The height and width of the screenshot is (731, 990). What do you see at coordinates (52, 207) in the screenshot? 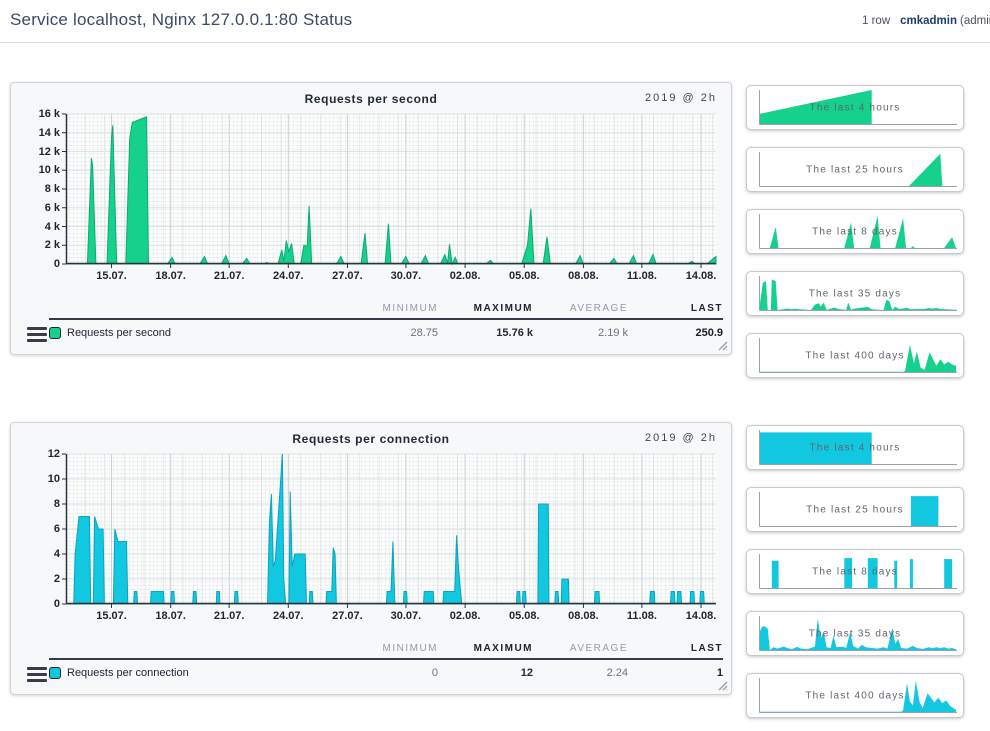
I see `y-tick-label: 6 k` at bounding box center [52, 207].